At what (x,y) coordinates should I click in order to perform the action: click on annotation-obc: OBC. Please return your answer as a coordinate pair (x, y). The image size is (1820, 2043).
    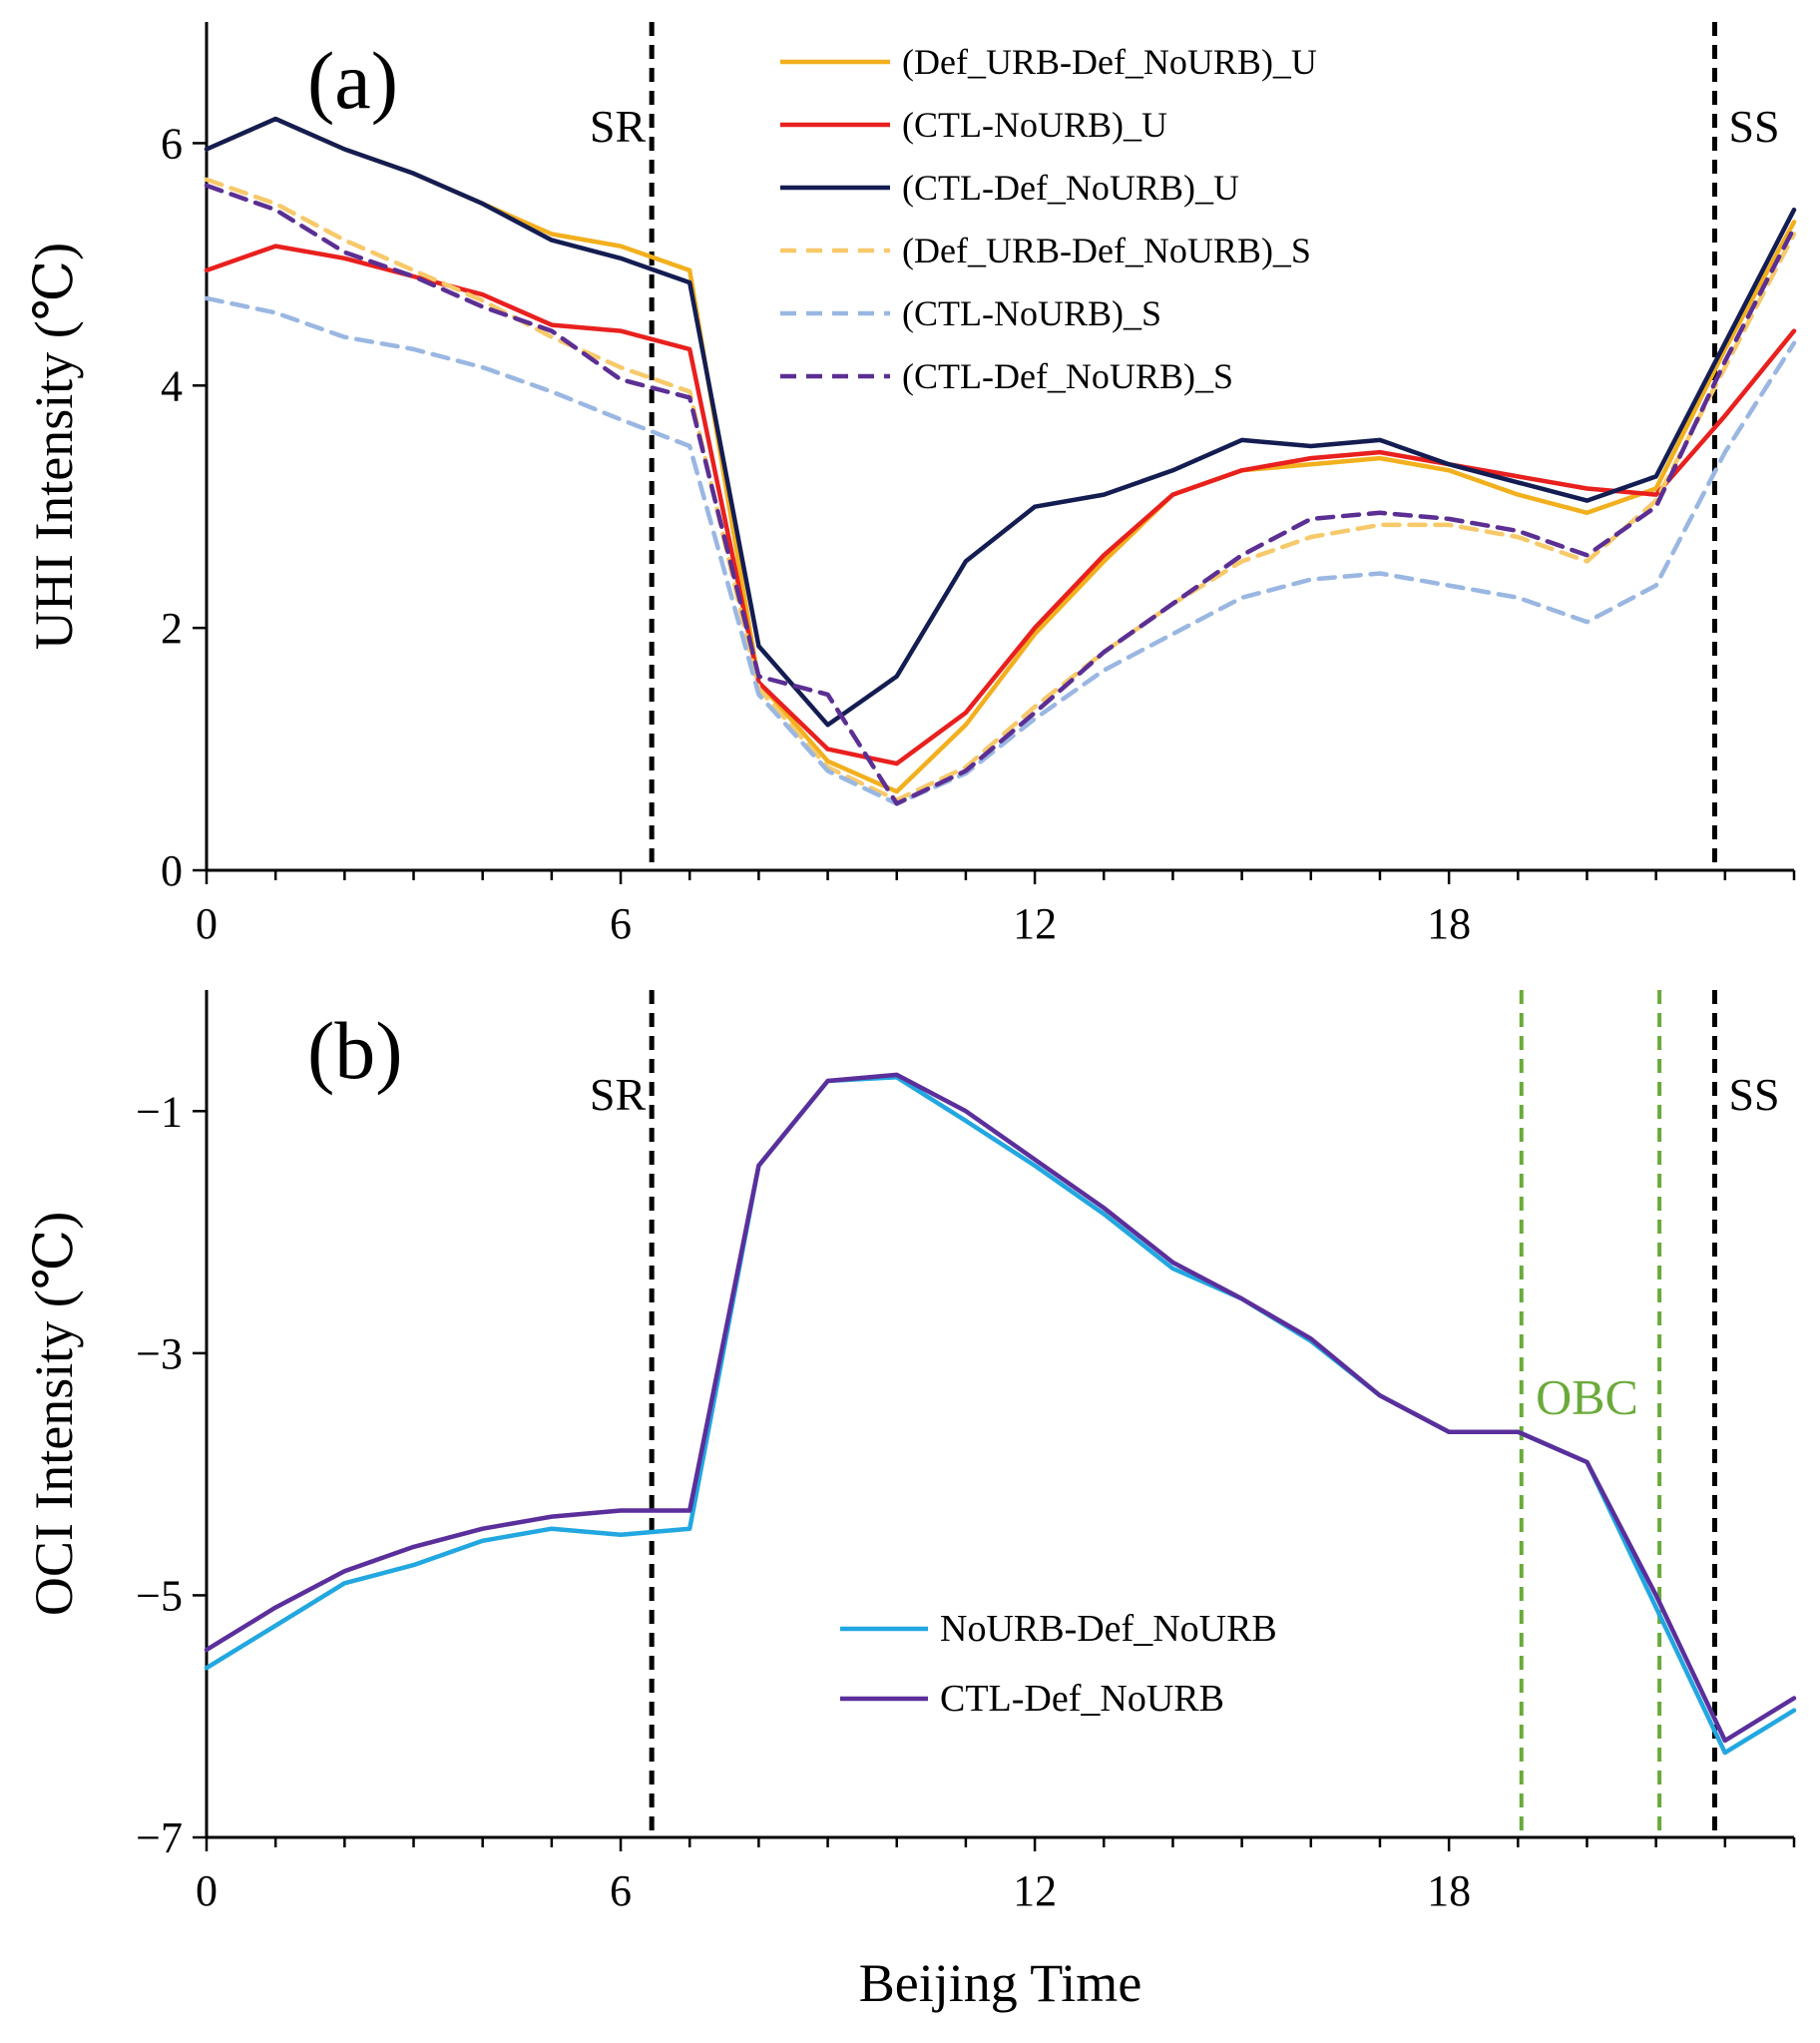
    Looking at the image, I should click on (1587, 1396).